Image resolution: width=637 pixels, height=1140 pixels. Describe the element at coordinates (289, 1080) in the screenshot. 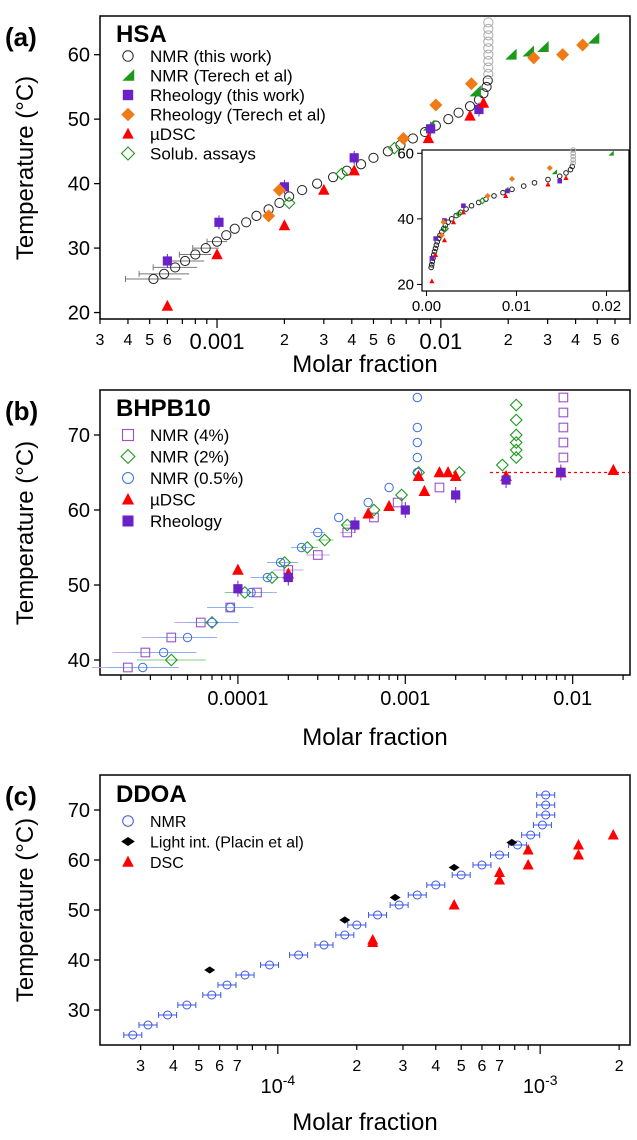

I see `x-major-tick-exponent: -4` at that location.